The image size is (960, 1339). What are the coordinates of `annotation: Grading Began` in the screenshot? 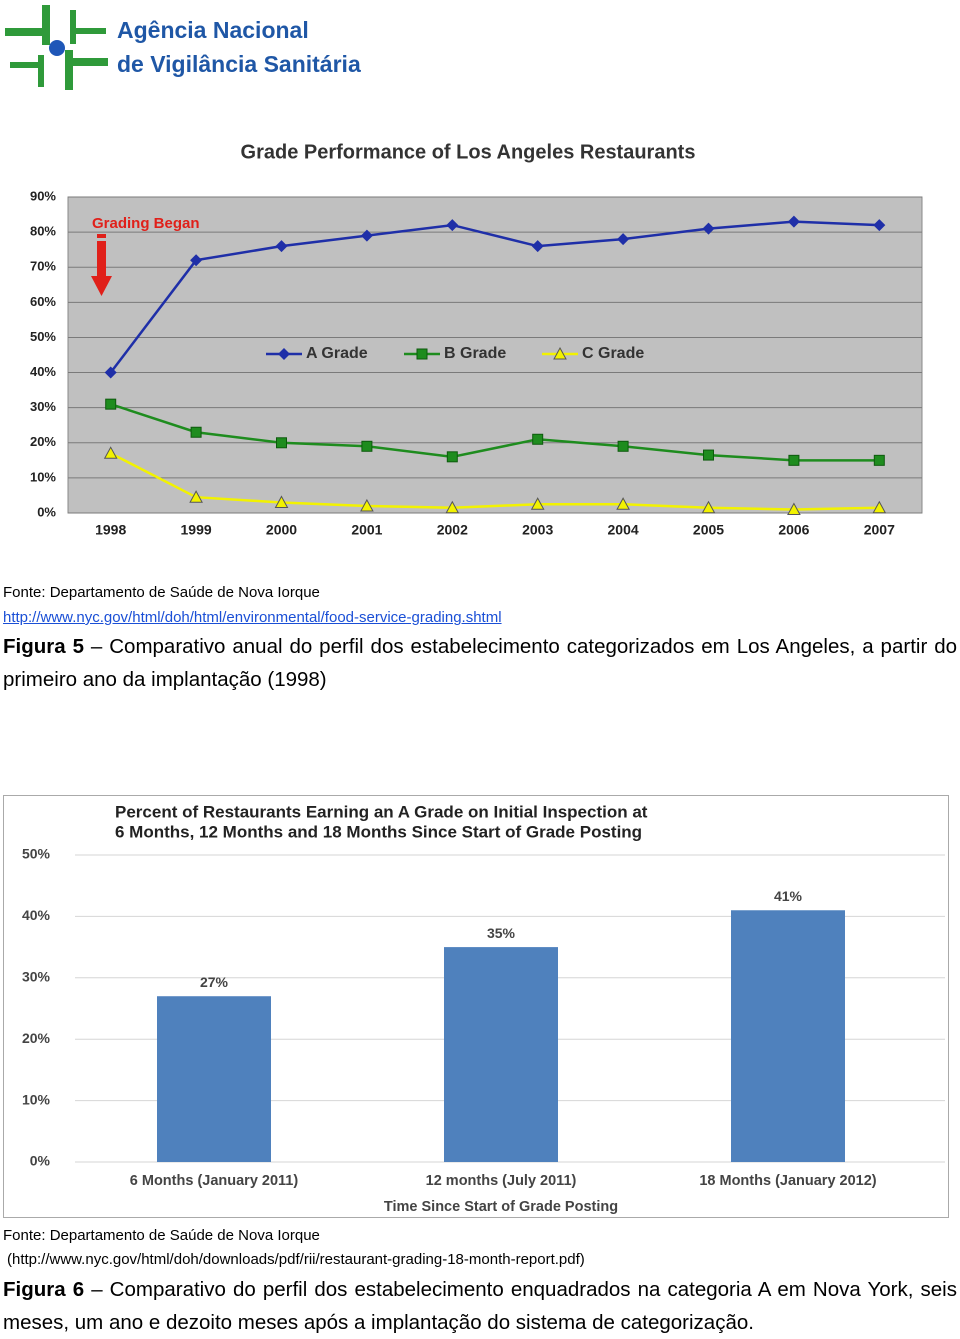 It's located at (146, 223).